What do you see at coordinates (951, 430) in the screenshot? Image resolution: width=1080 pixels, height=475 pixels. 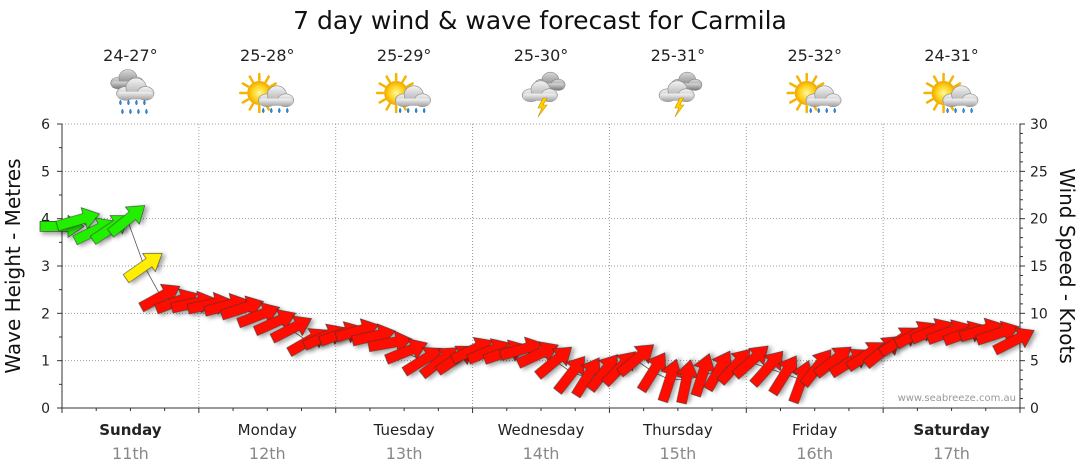 I see `day-name-label: Saturday` at bounding box center [951, 430].